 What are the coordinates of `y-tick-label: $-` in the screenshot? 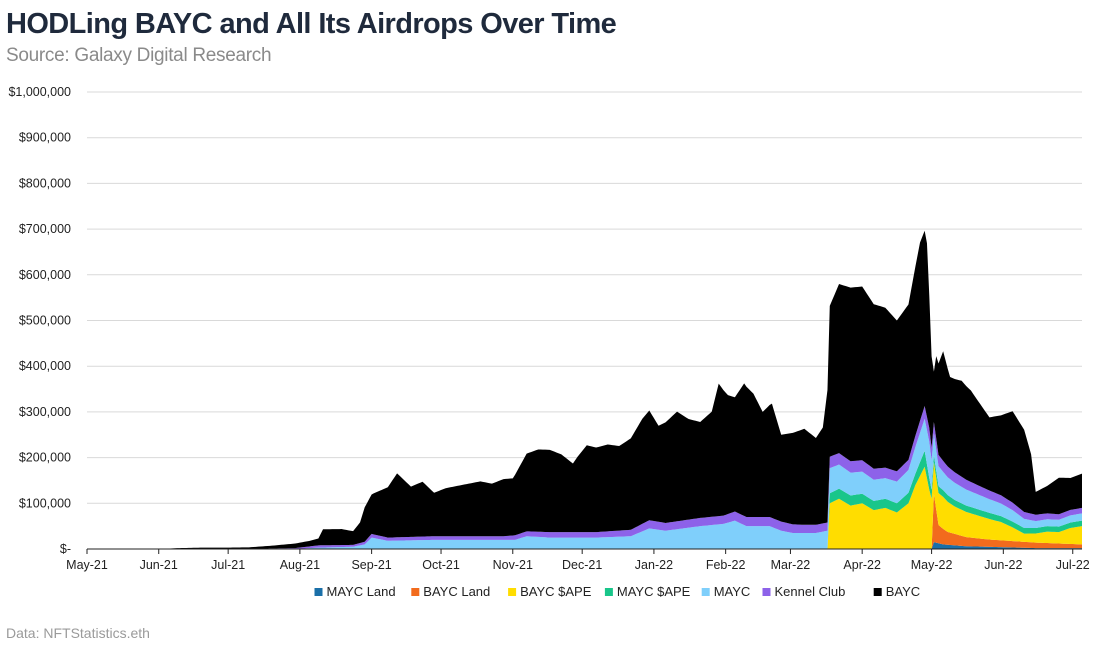 It's located at (65, 549).